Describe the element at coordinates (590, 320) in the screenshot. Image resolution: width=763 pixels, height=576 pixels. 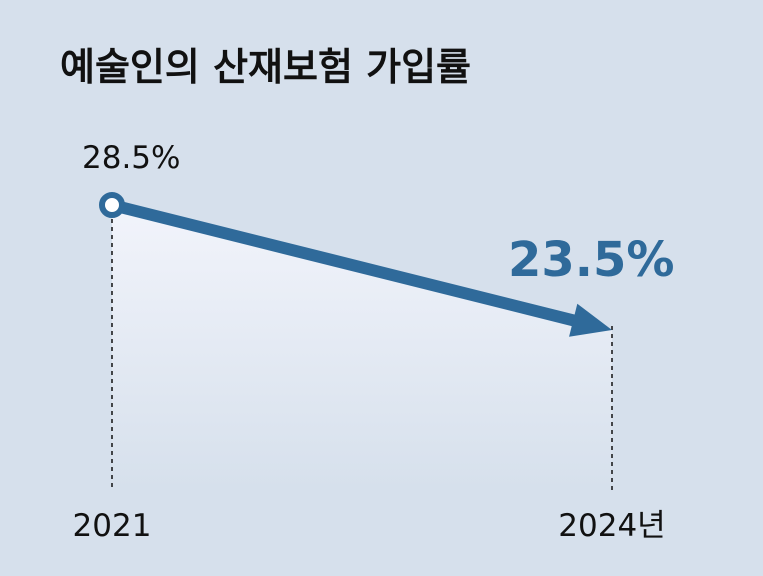
I see `end-arrowhead` at that location.